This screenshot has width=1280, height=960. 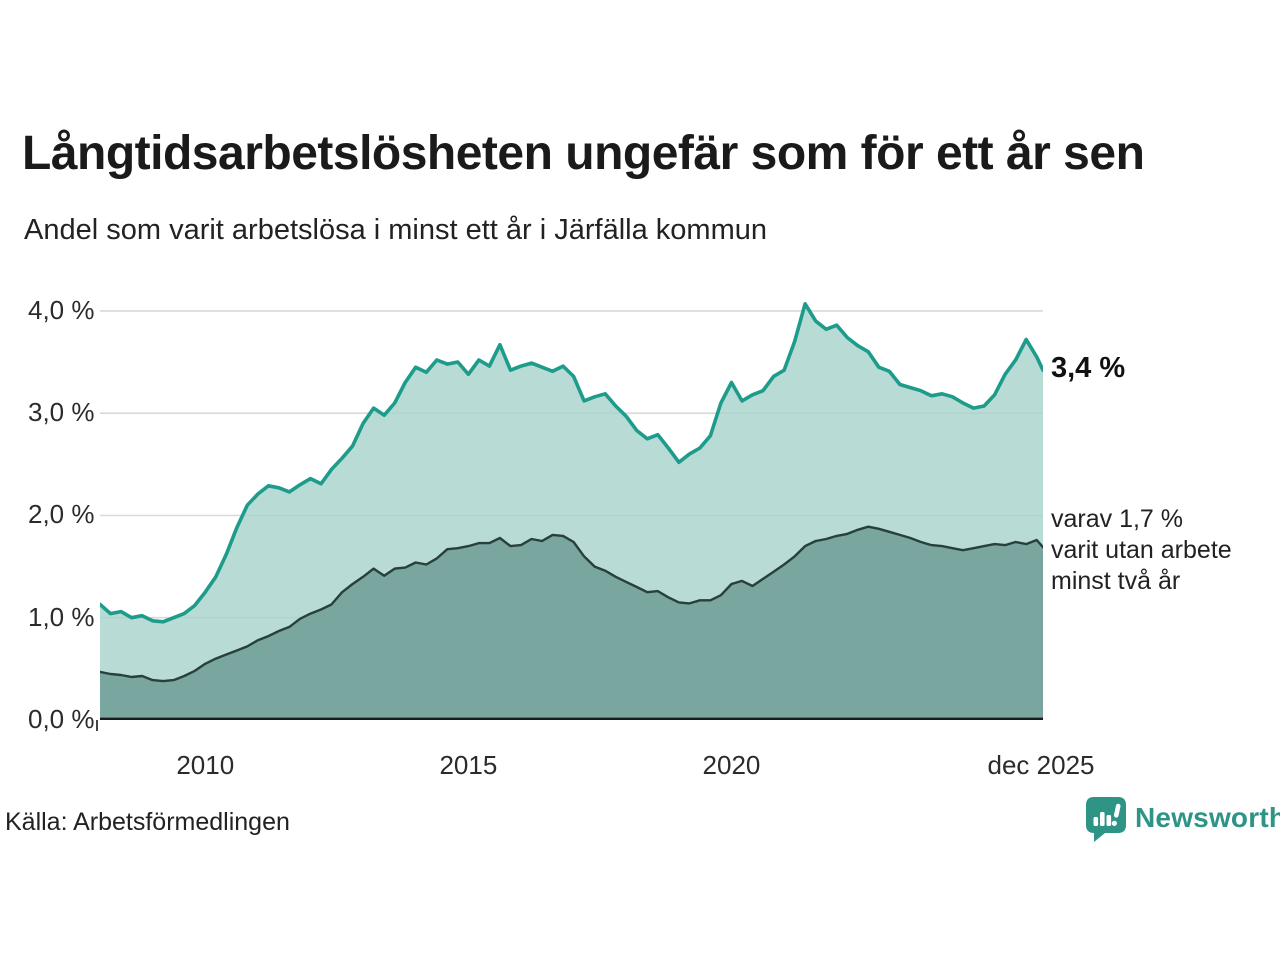 What do you see at coordinates (61, 309) in the screenshot?
I see `y-tick-label: 4,0 %` at bounding box center [61, 309].